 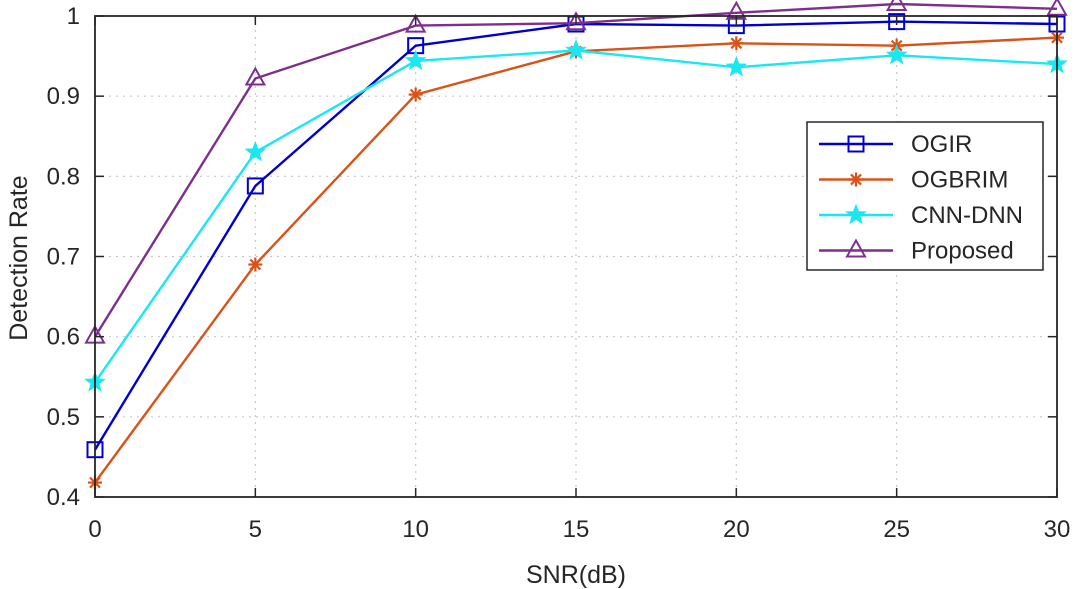 I want to click on legend-item-proposed: Proposed, so click(x=916, y=251).